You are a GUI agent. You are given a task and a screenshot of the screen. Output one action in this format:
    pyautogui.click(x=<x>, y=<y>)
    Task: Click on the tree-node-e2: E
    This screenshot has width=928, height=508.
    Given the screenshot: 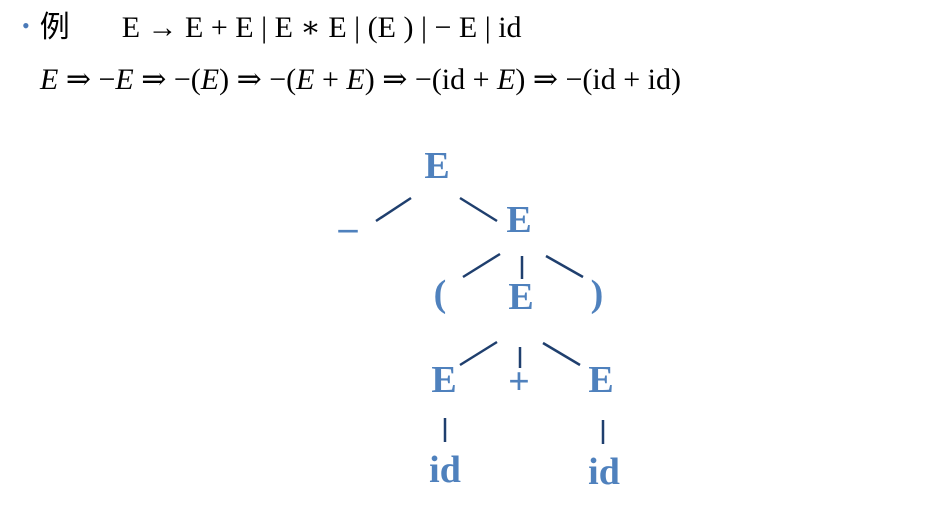 What is the action you would take?
    pyautogui.click(x=520, y=297)
    